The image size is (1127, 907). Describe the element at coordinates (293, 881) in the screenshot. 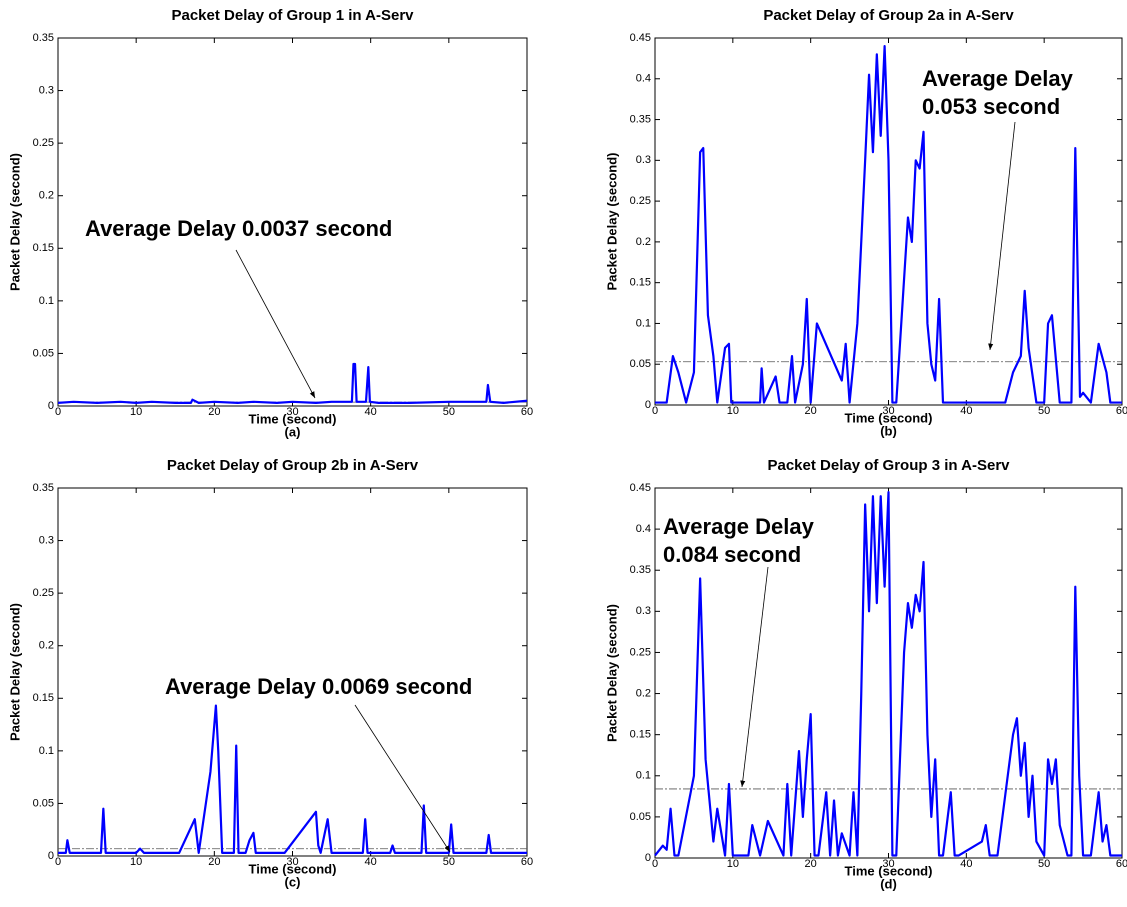

I see `panel-label: (c)` at that location.